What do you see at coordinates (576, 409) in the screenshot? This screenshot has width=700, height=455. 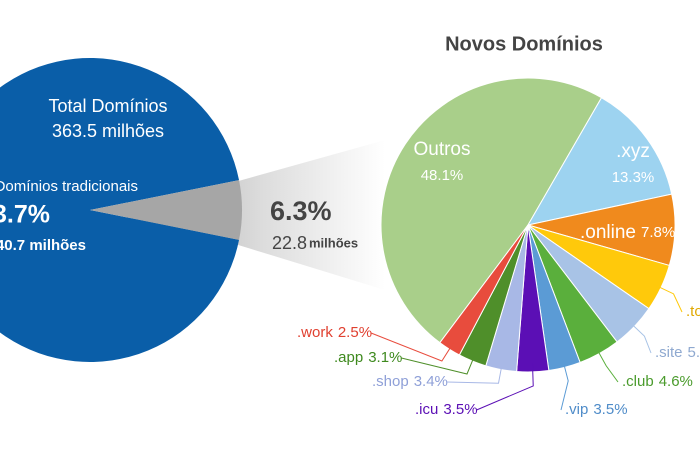 I see `slice-label: .vip` at bounding box center [576, 409].